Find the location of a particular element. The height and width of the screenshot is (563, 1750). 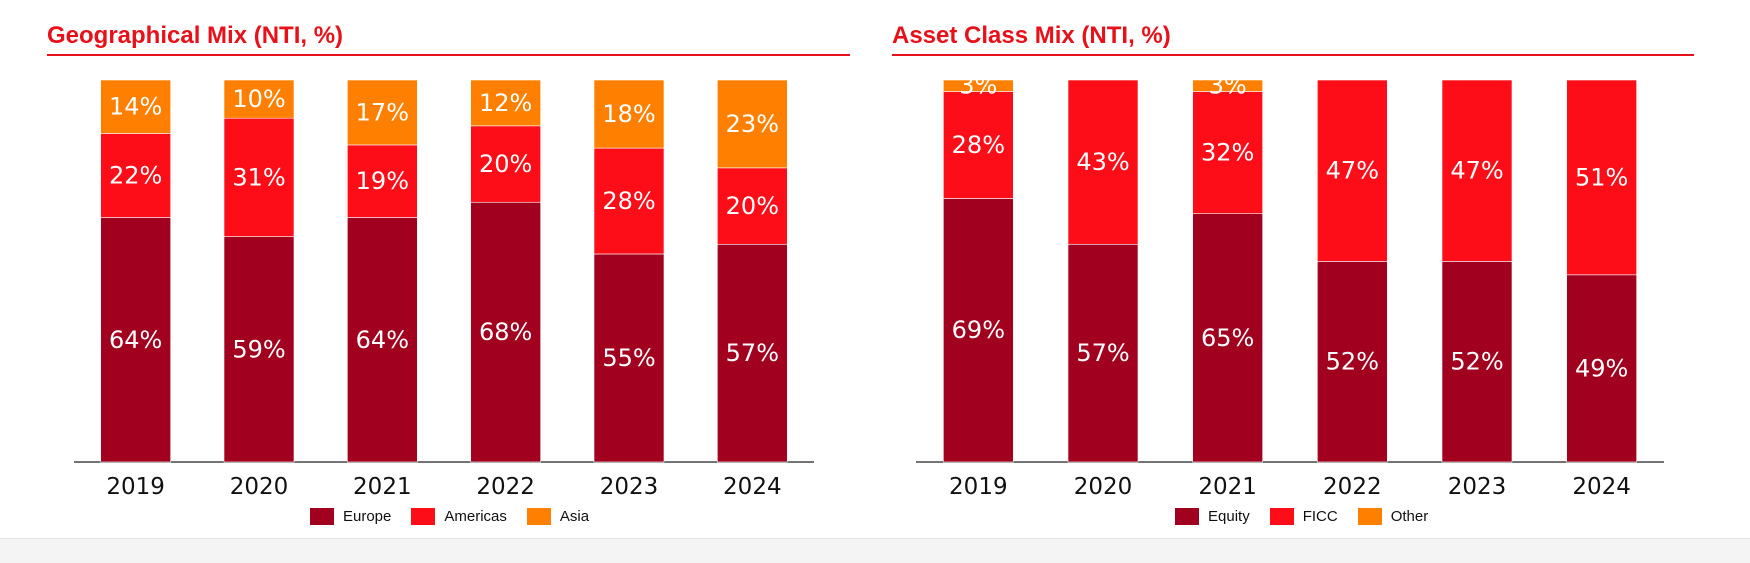

bar-asia-2024 is located at coordinates (752, 124).